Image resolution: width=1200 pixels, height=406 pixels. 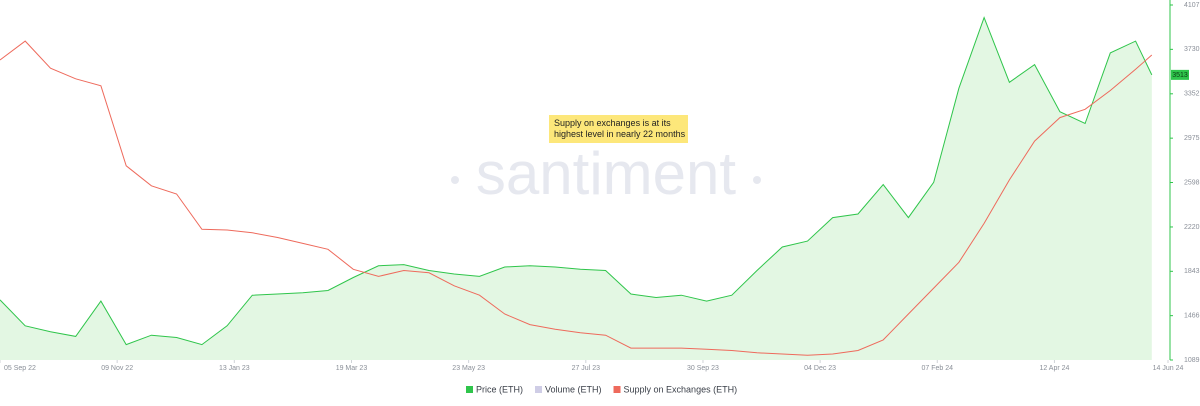 I want to click on last-value-label: 3513, so click(x=1180, y=75).